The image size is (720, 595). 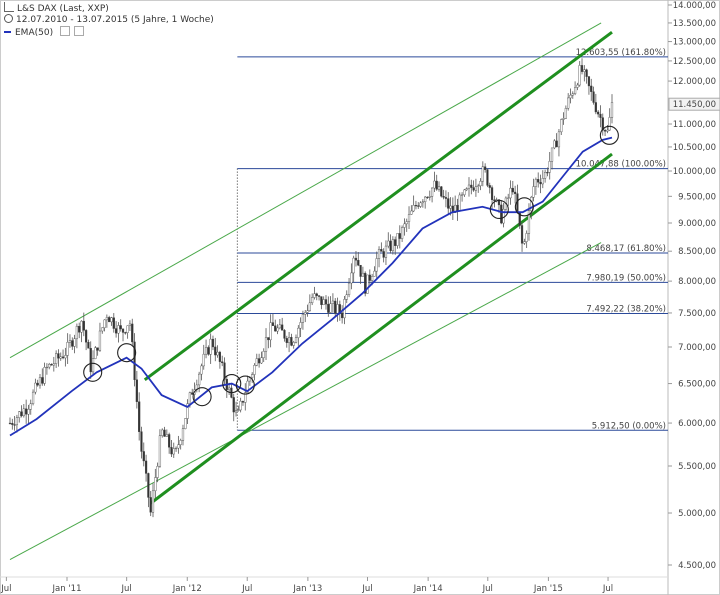 I want to click on fib-level-label: 10.047,88 (100.00%), so click(x=621, y=165).